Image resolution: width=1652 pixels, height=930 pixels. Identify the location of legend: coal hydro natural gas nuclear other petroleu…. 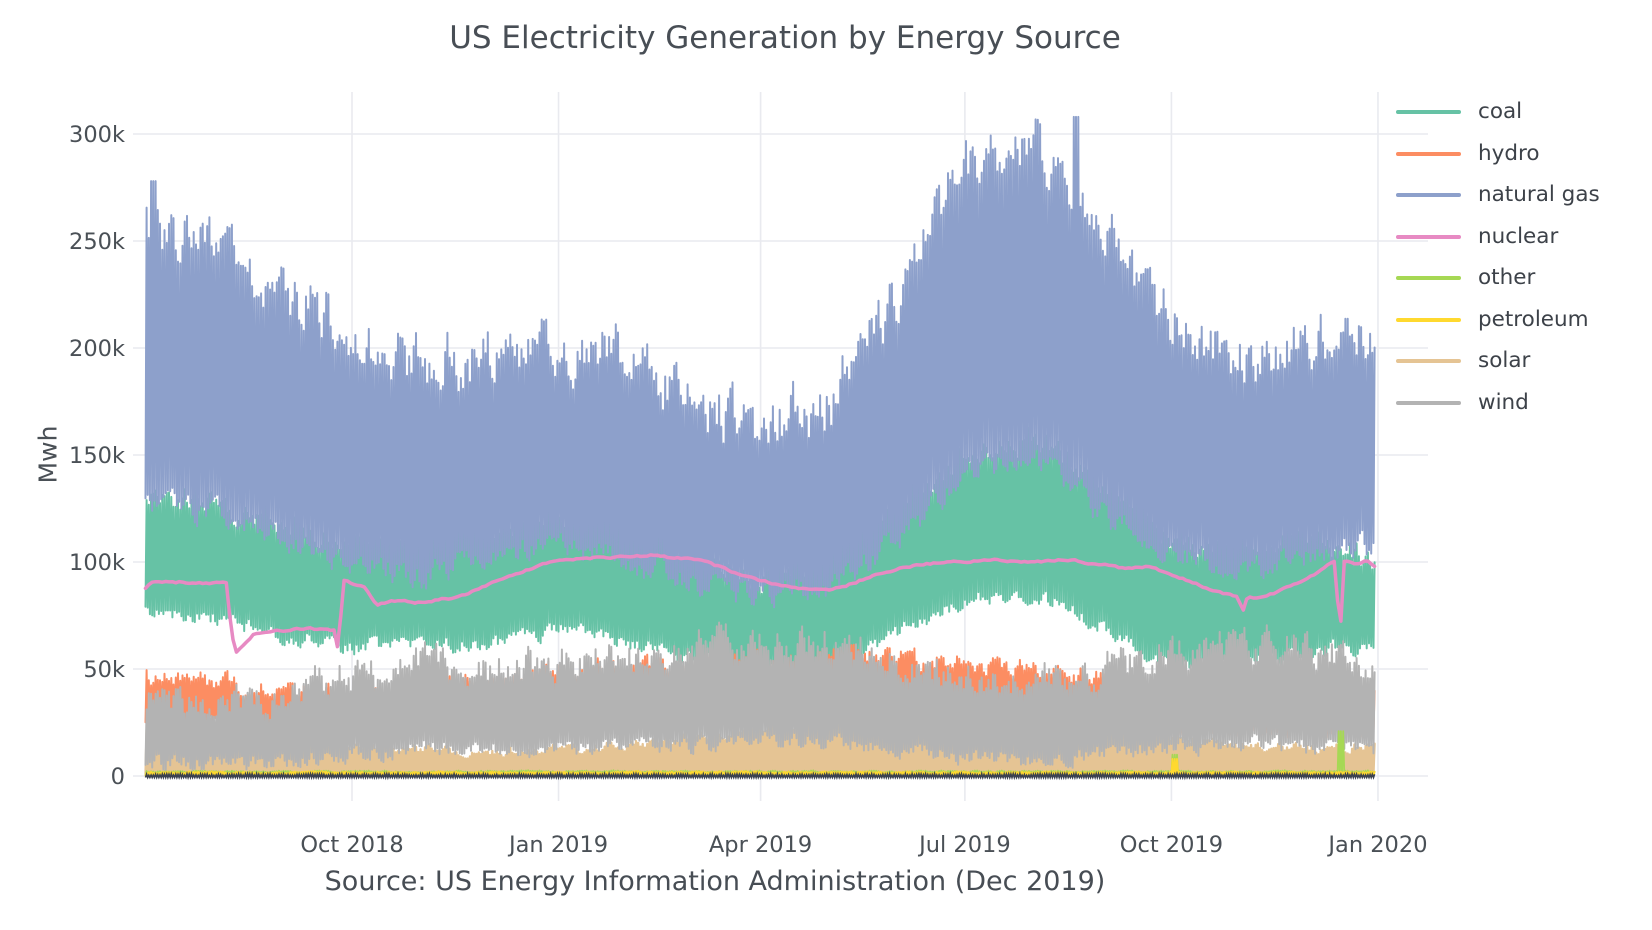
(1498, 264).